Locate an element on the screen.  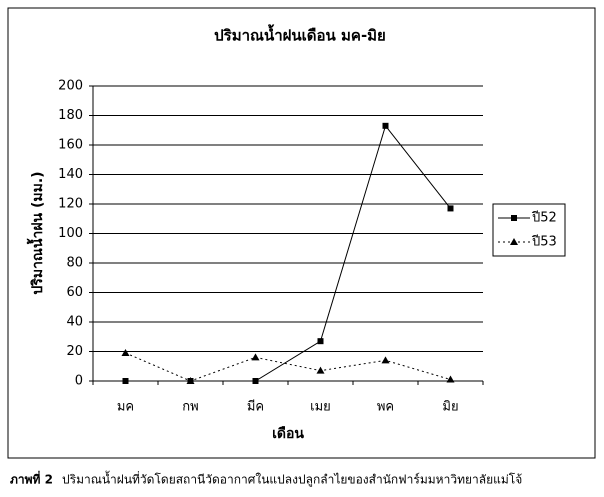
y-tick-label: 20 is located at coordinates (74, 351).